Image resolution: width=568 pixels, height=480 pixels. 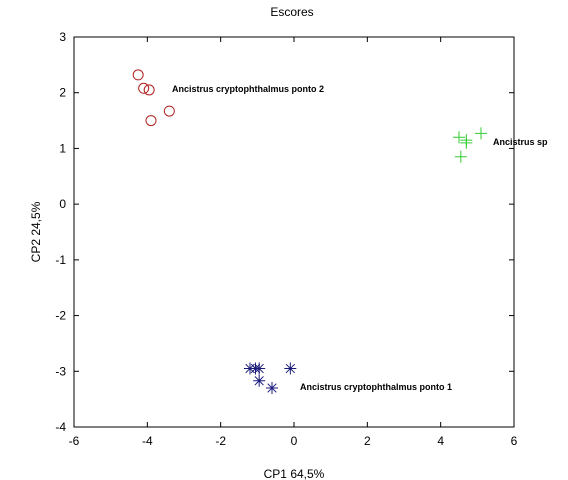 I want to click on y-tick-label: -1, so click(x=60, y=260).